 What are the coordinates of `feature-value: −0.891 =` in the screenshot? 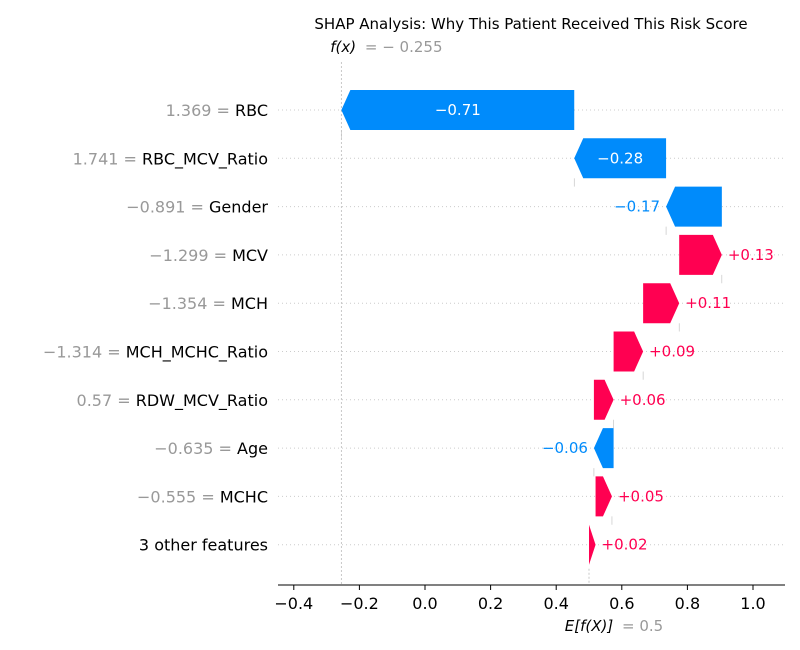 It's located at (167, 207).